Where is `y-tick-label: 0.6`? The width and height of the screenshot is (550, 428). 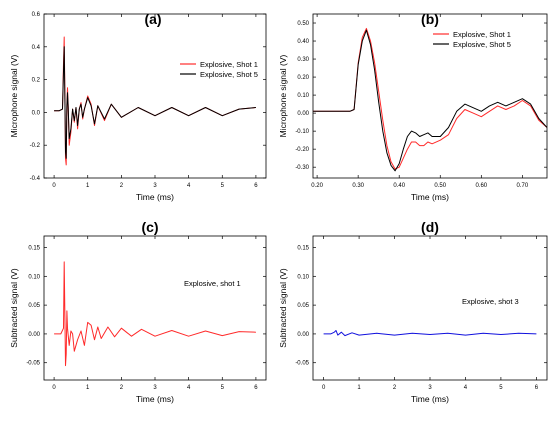
y-tick-label: 0.6 is located at coordinates (36, 15).